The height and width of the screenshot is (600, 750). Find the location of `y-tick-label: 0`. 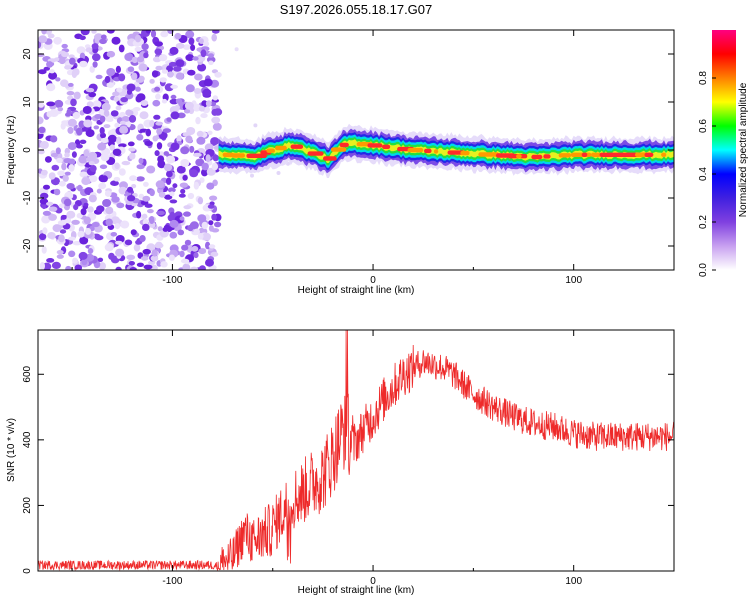

y-tick-label: 0 is located at coordinates (27, 571).